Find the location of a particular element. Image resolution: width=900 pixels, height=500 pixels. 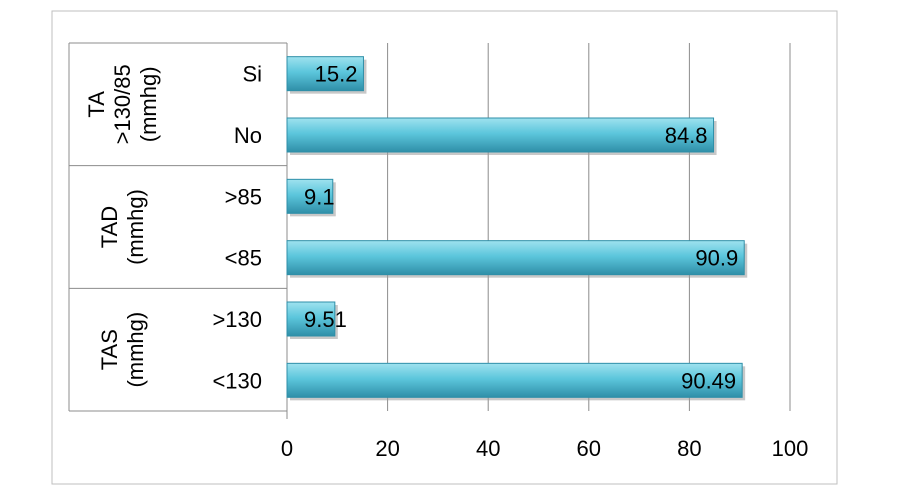

category-label: >85 is located at coordinates (243, 196).